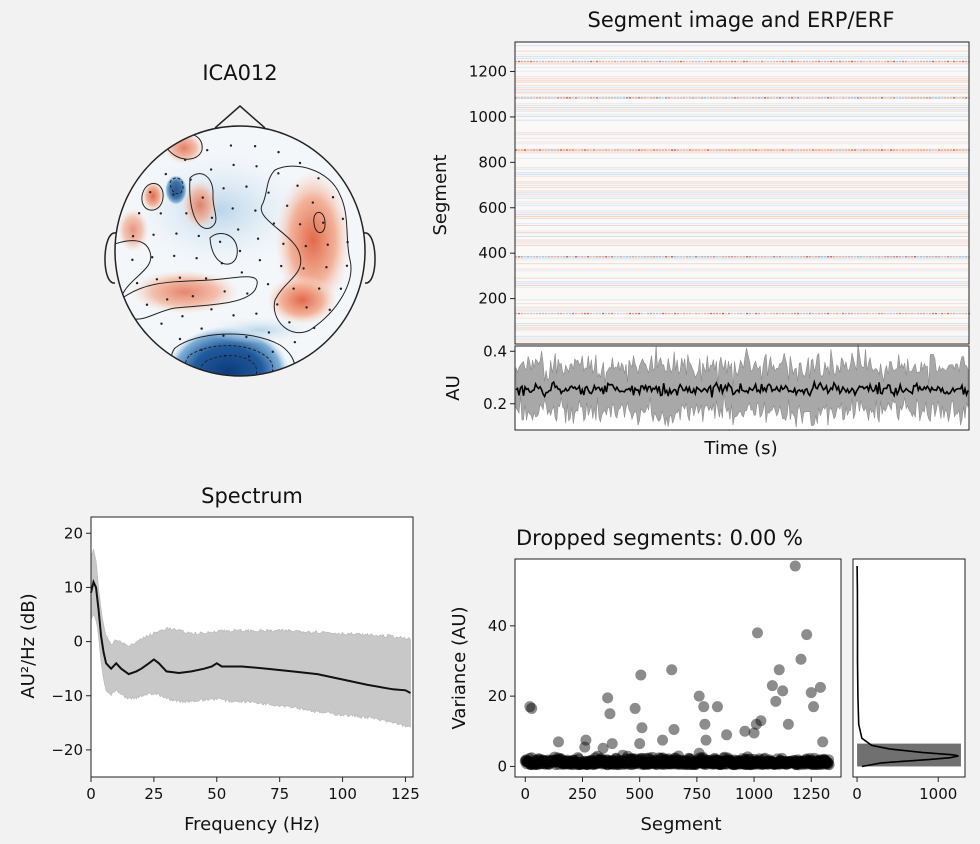  I want to click on variance-plot-area, so click(678, 668).